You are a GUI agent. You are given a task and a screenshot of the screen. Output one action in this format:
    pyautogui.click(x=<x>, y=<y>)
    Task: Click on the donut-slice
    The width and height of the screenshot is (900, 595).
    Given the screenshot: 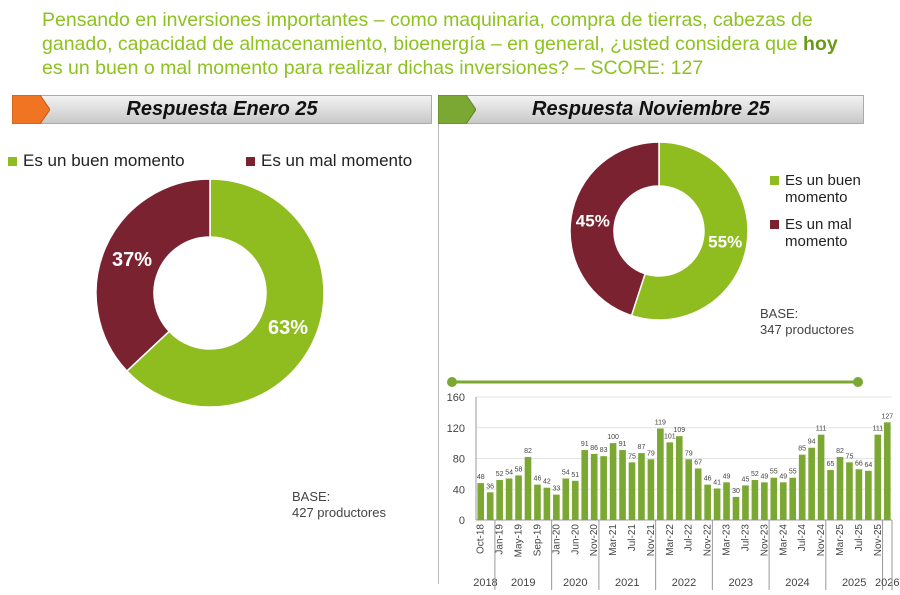 What is the action you would take?
    pyautogui.click(x=153, y=275)
    